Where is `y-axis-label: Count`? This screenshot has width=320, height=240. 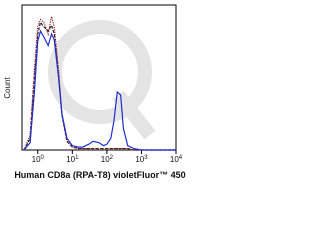 y-axis-label: Count is located at coordinates (7, 88).